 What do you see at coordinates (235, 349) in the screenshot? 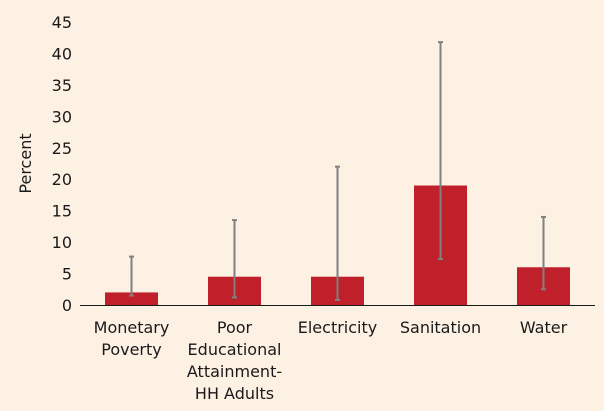
I see `category-label: Educational` at bounding box center [235, 349].